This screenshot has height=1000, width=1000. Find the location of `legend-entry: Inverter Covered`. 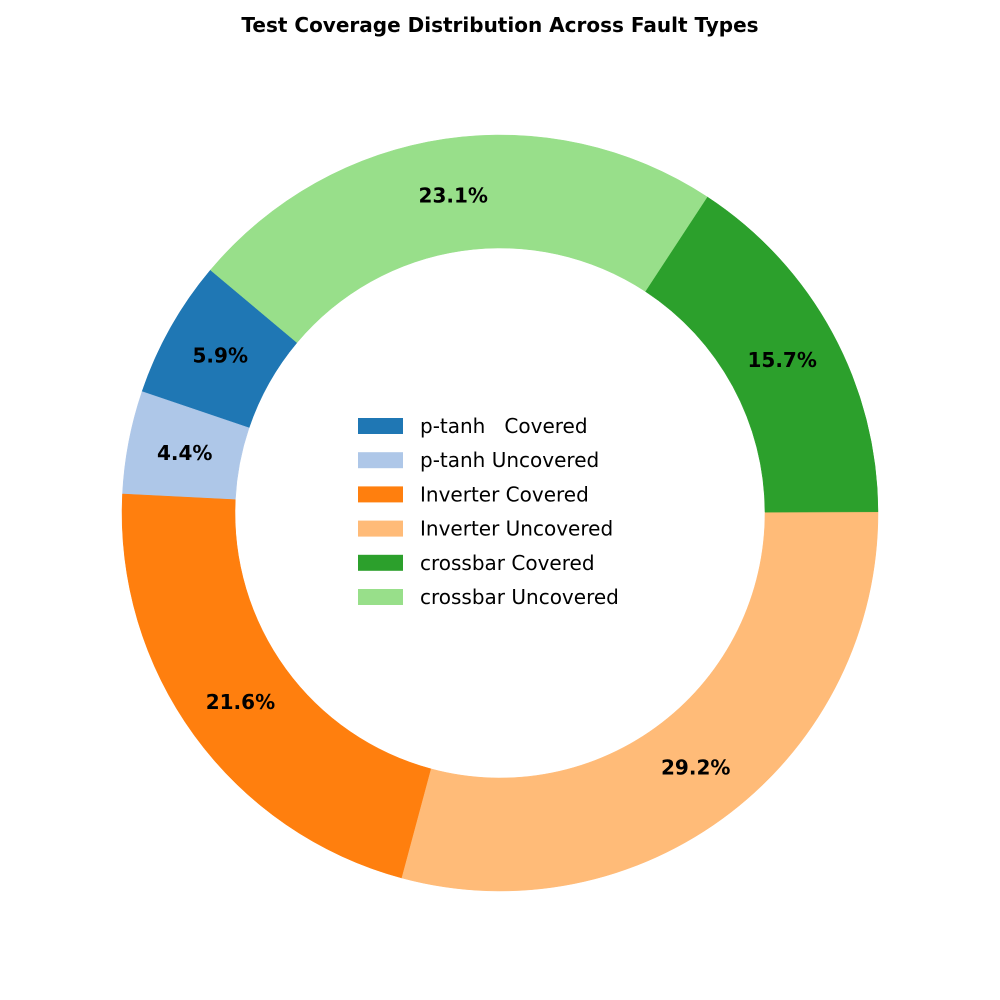

legend-entry: Inverter Covered is located at coordinates (473, 494).